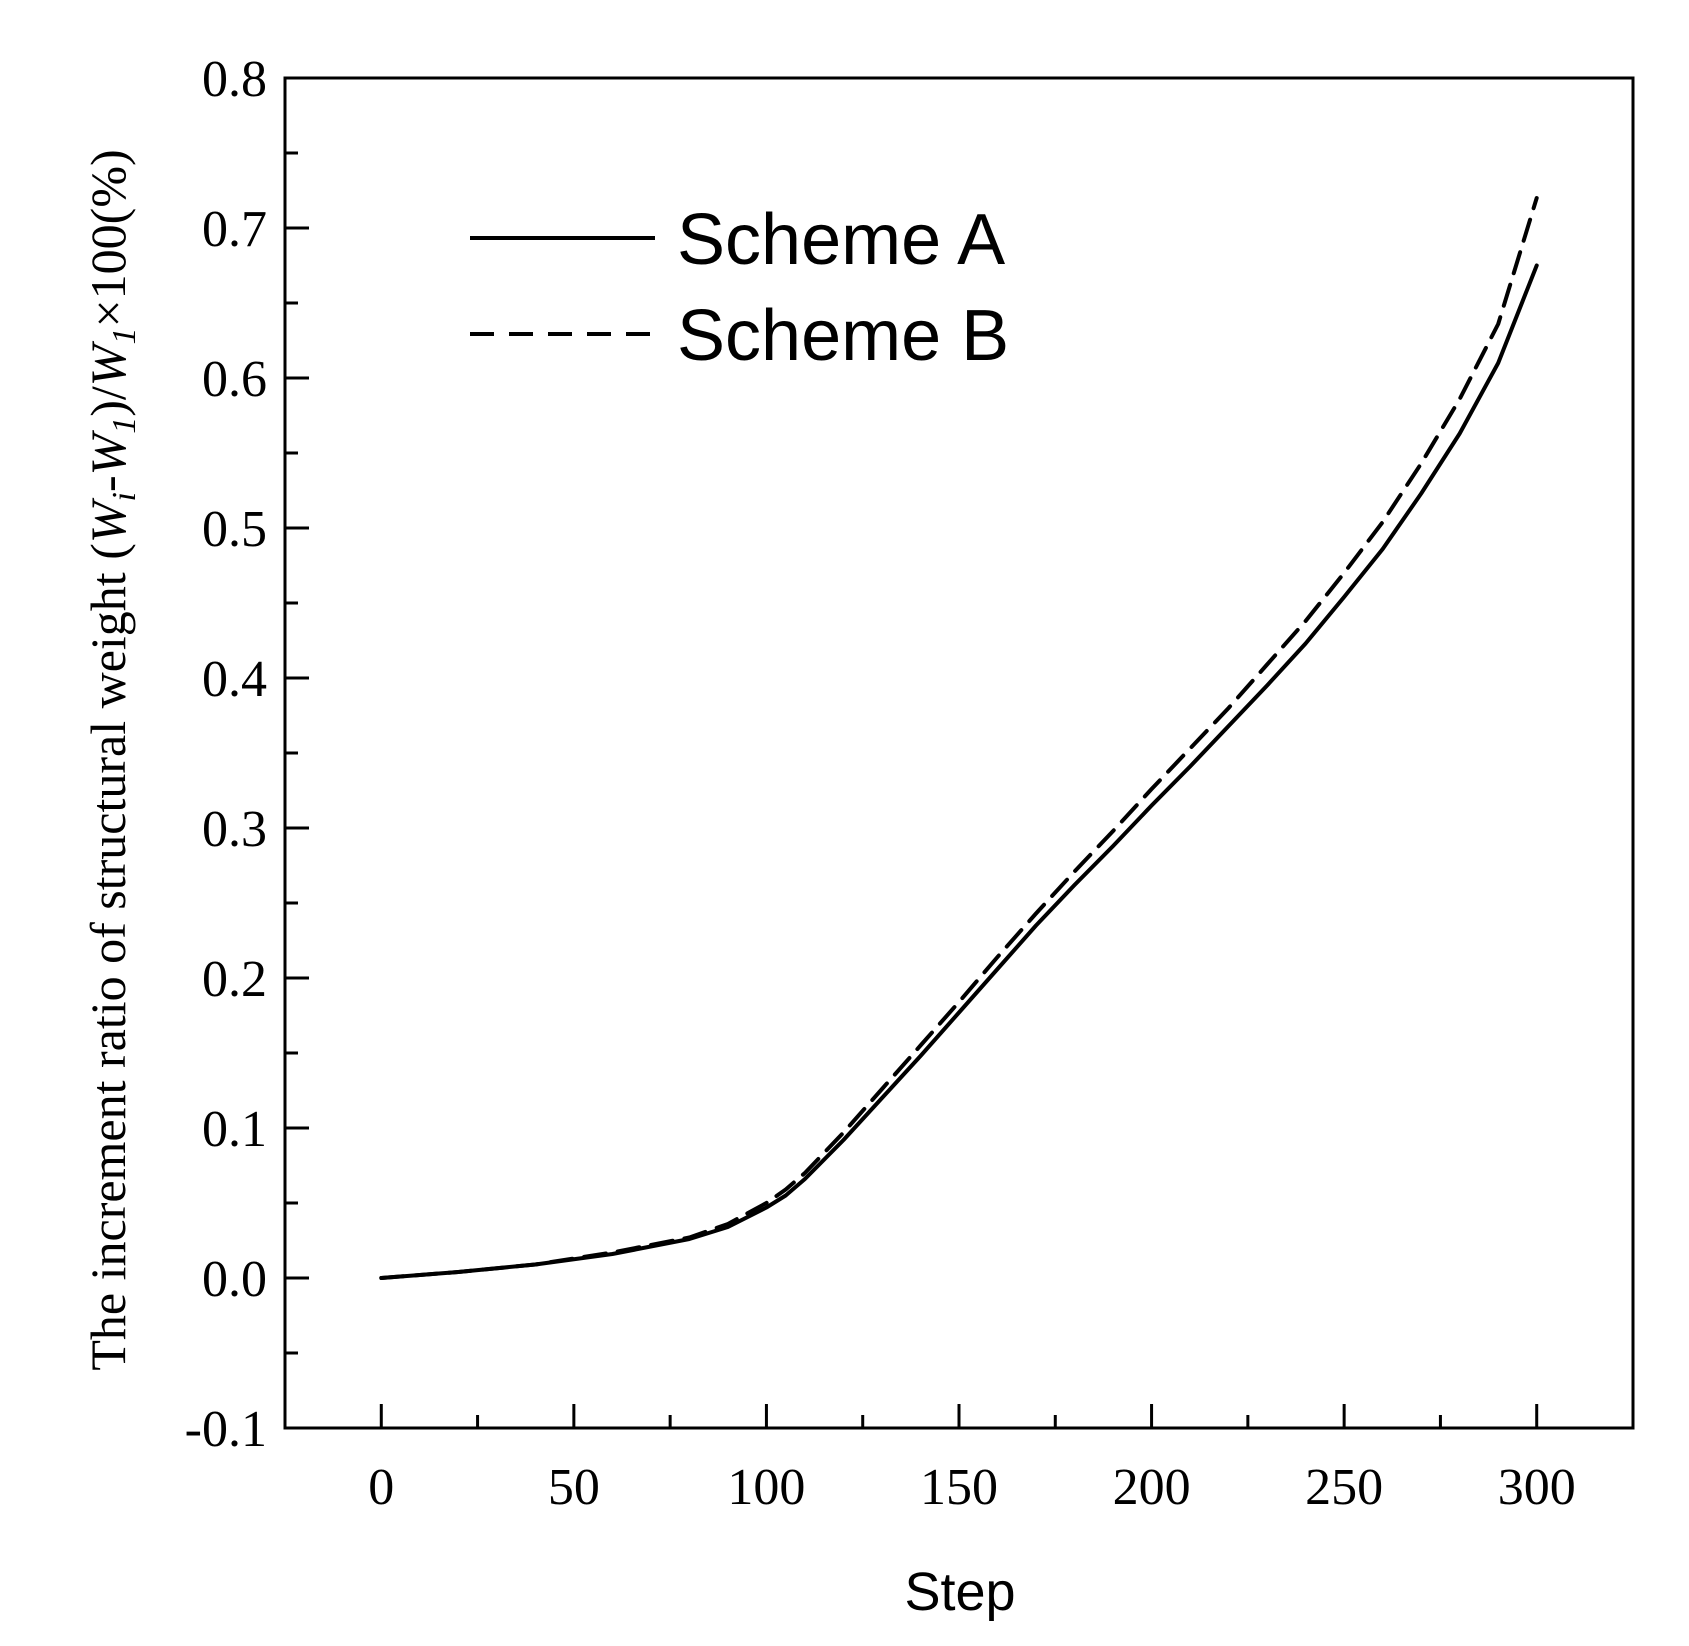 This screenshot has height=1646, width=1689. What do you see at coordinates (108, 401) in the screenshot?
I see `y-title-close-div: )/` at bounding box center [108, 401].